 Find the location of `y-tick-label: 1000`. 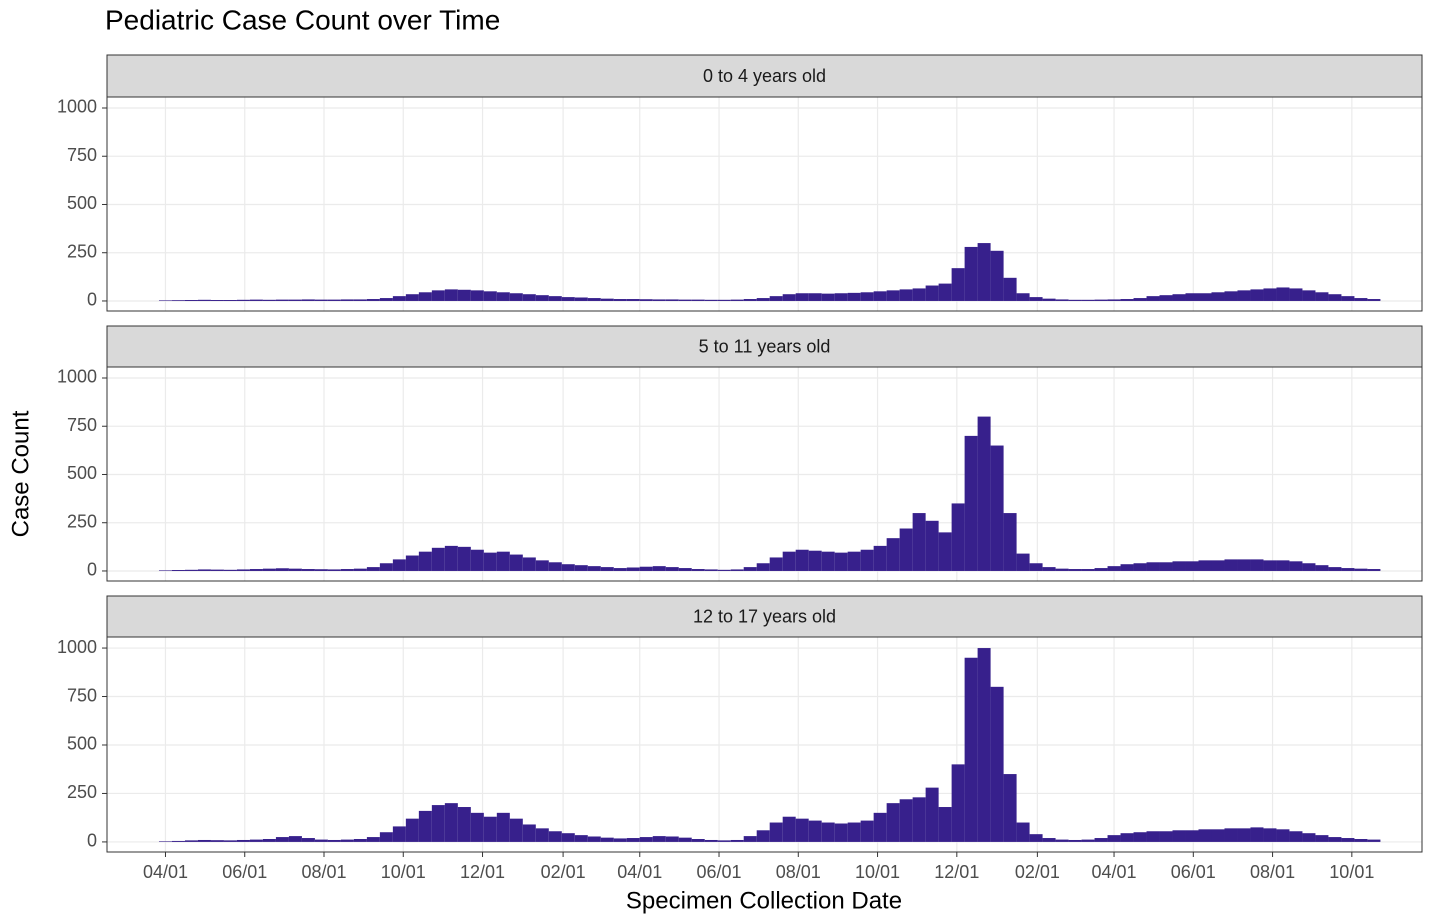

y-tick-label: 1000 is located at coordinates (77, 647).